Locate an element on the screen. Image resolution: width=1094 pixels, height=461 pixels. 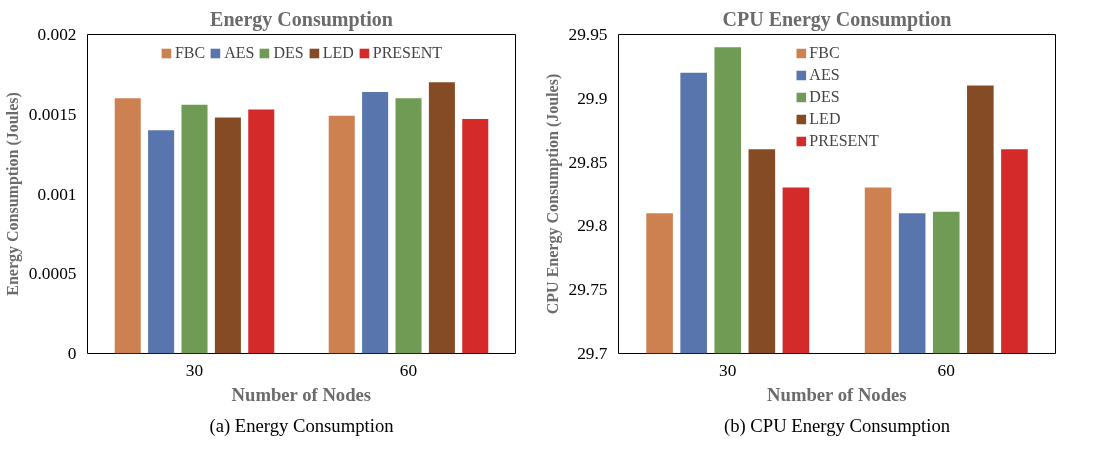
y-axis-title: Energy Consumption (Joules) is located at coordinates (12, 194).